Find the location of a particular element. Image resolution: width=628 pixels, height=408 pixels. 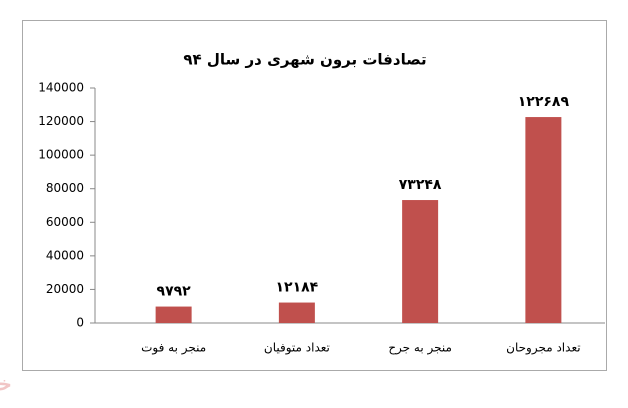

y-tick-label: 80000 is located at coordinates (65, 188).